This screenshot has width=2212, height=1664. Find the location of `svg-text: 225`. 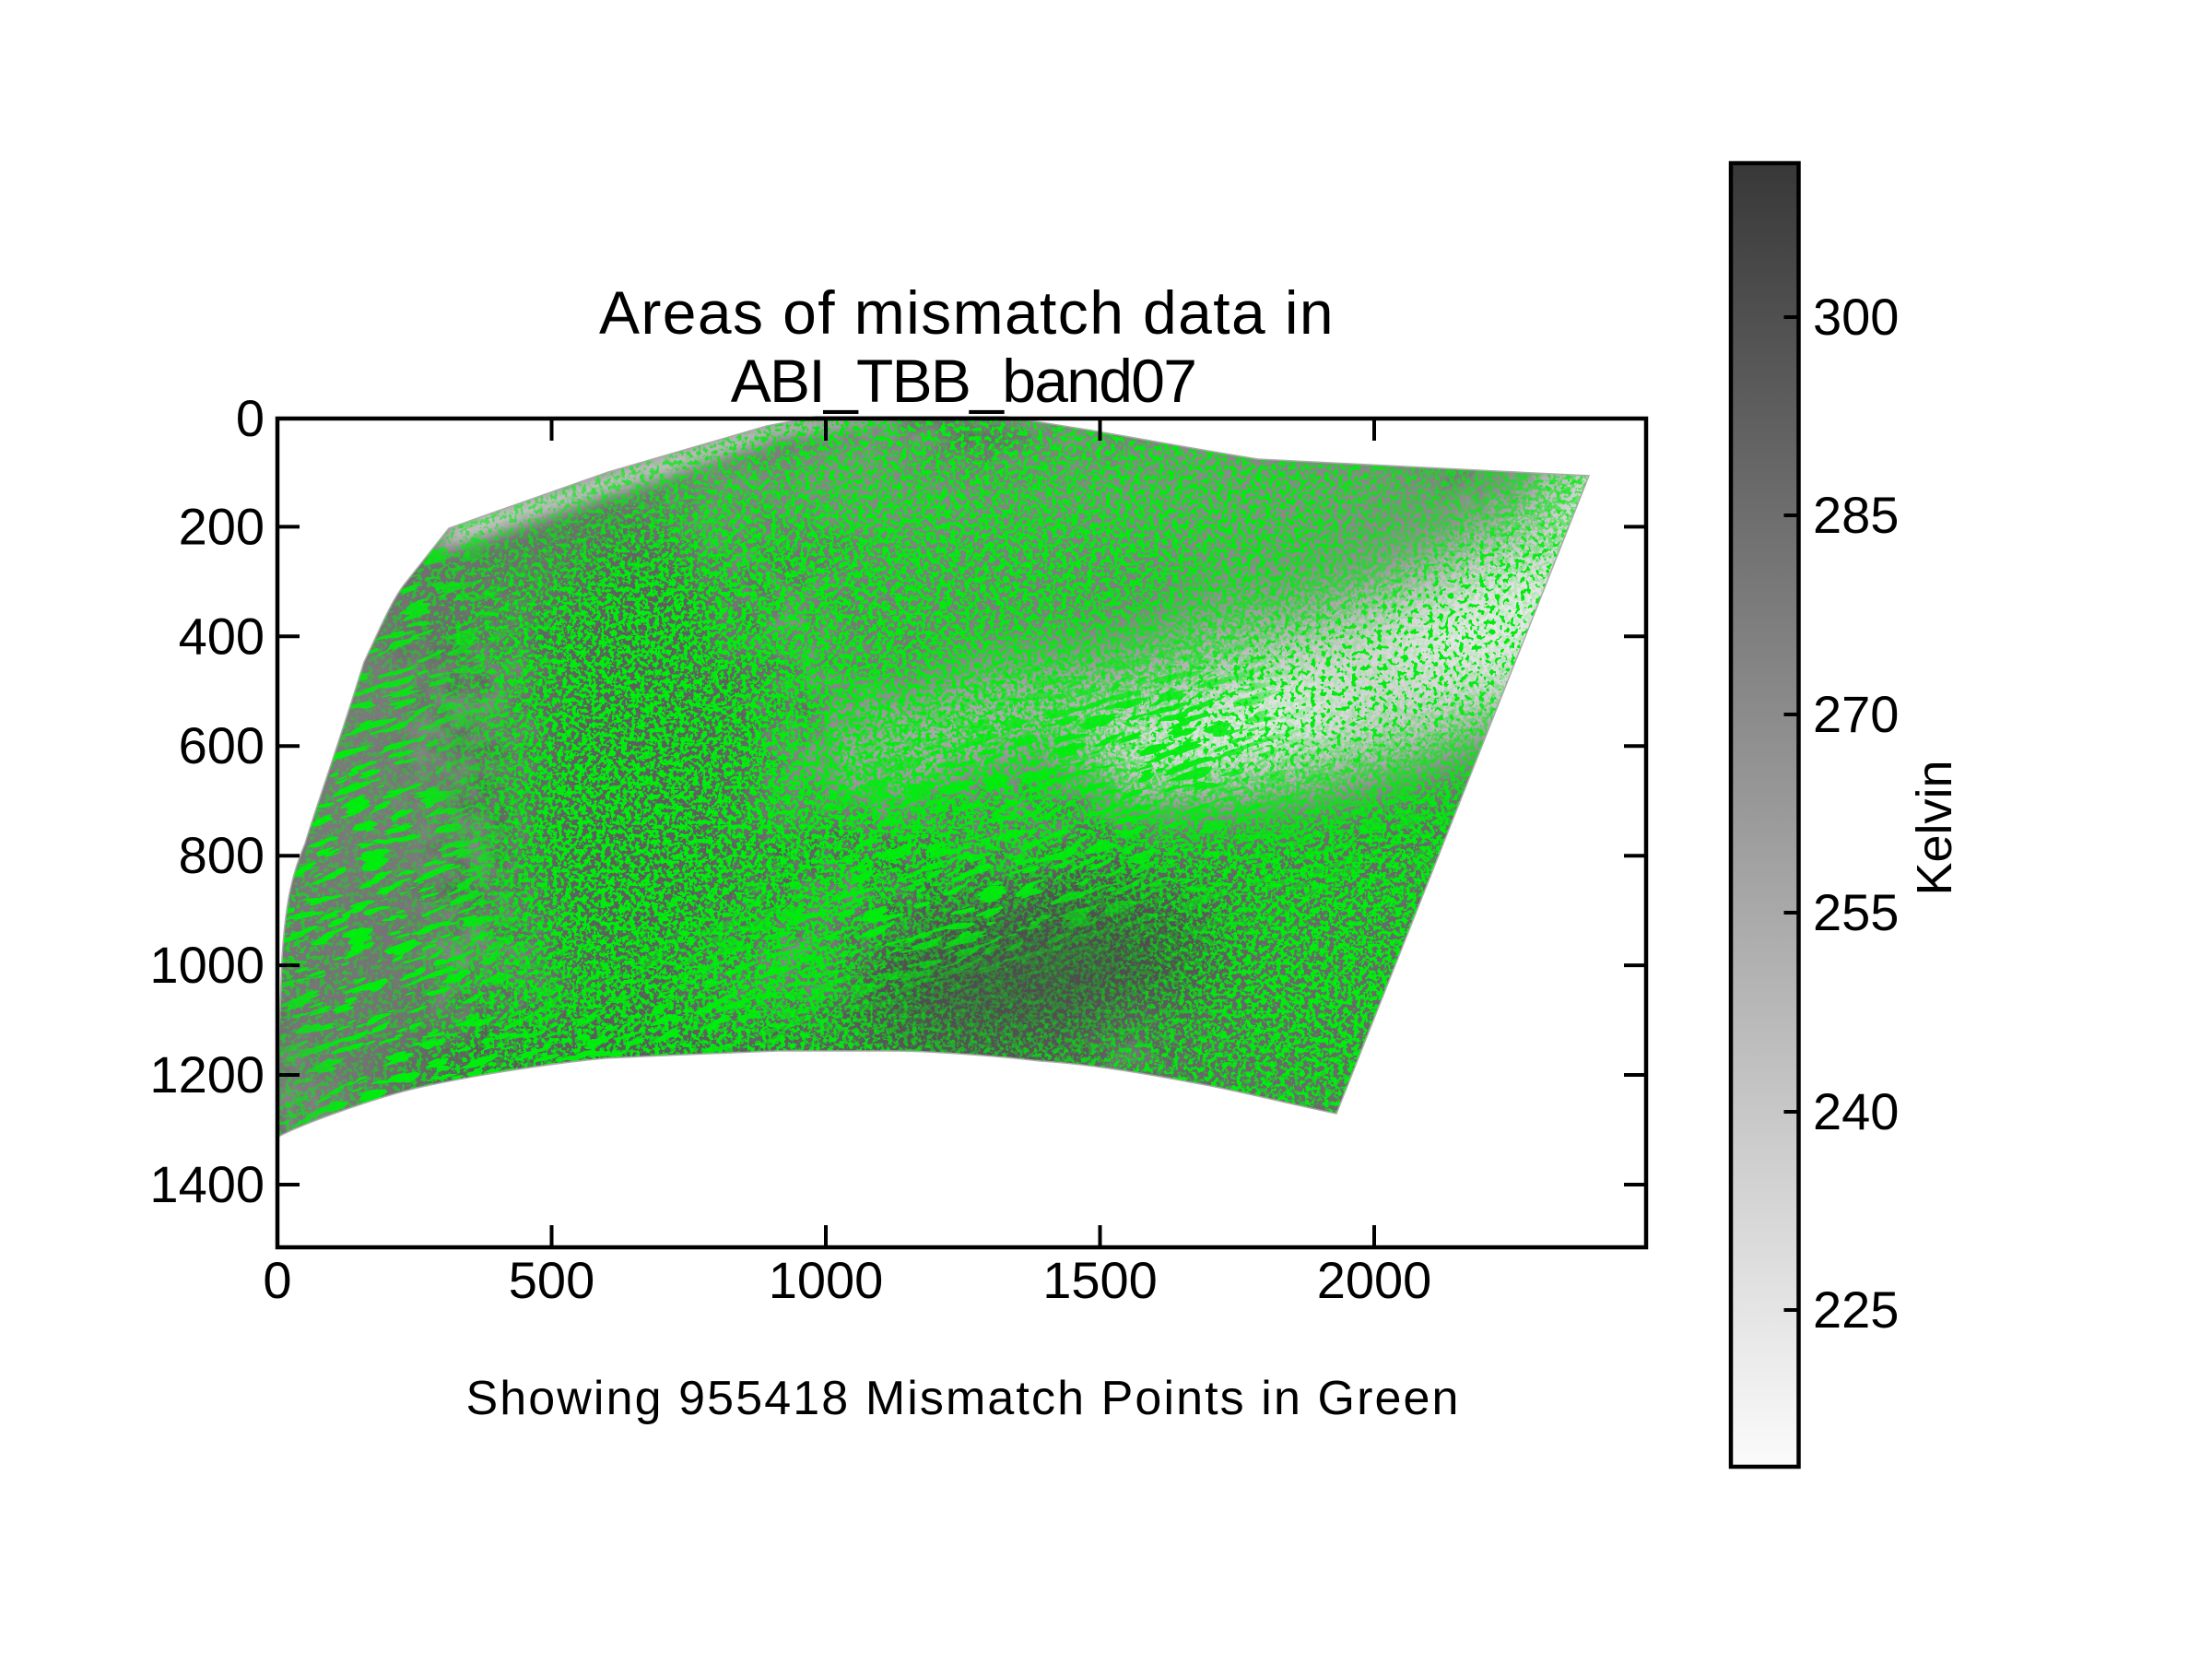

svg-text: 225 is located at coordinates (1856, 1309).